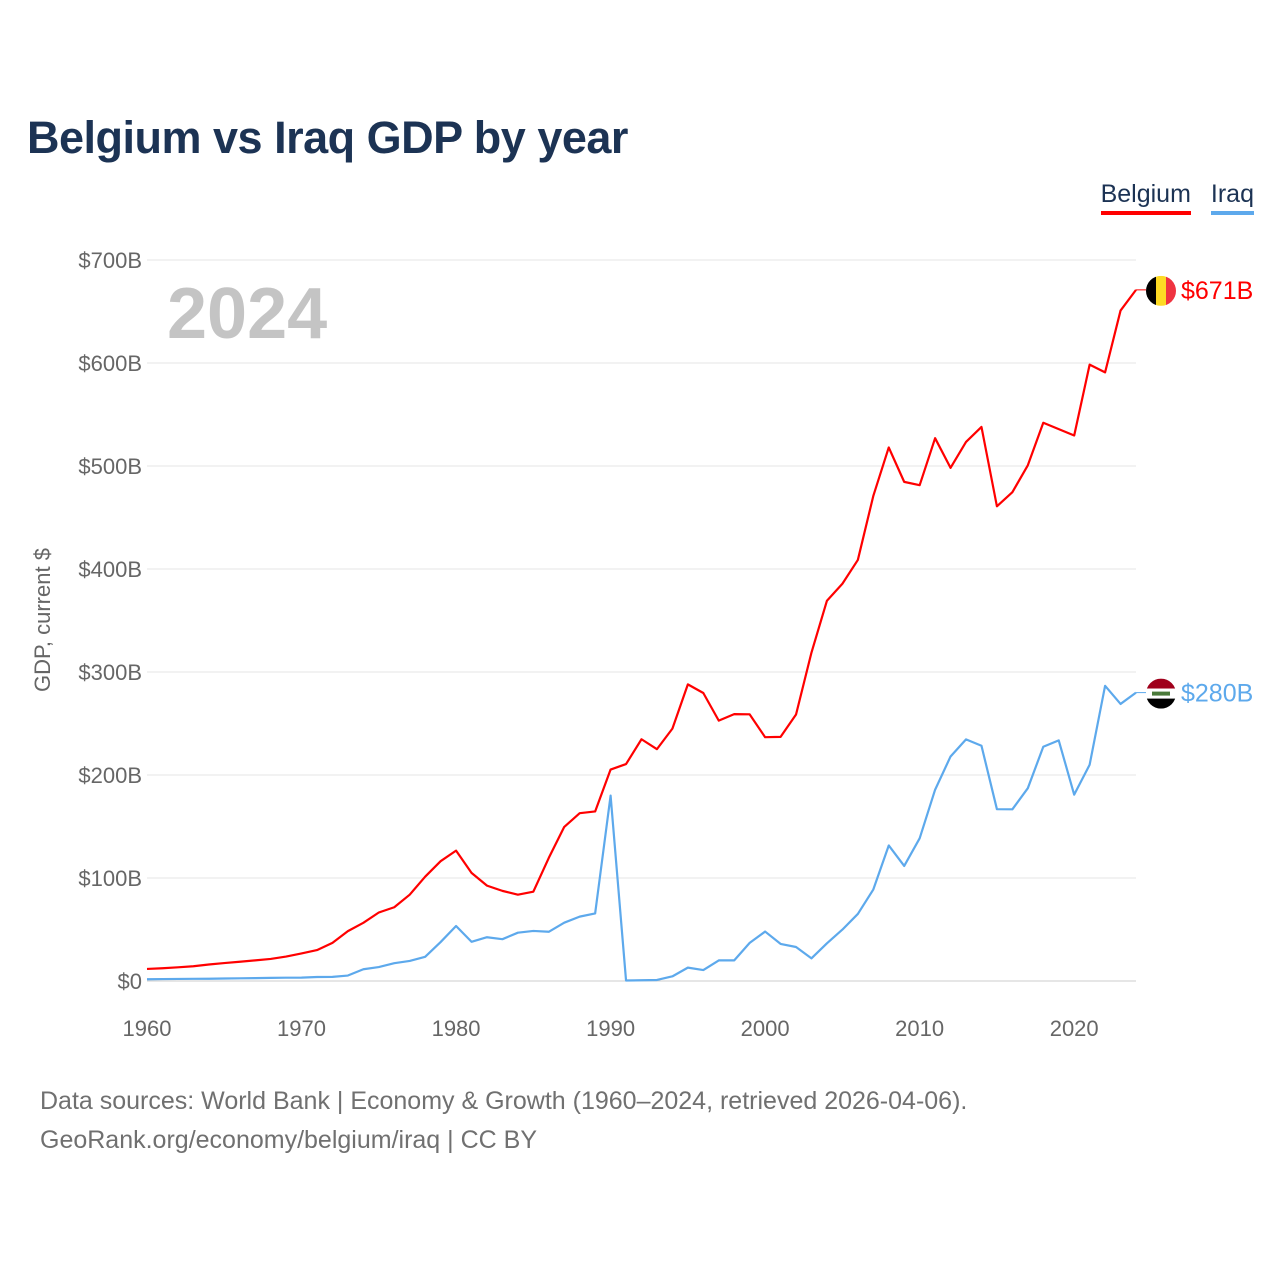  What do you see at coordinates (1161, 693) in the screenshot?
I see `flag-icon-iraq` at bounding box center [1161, 693].